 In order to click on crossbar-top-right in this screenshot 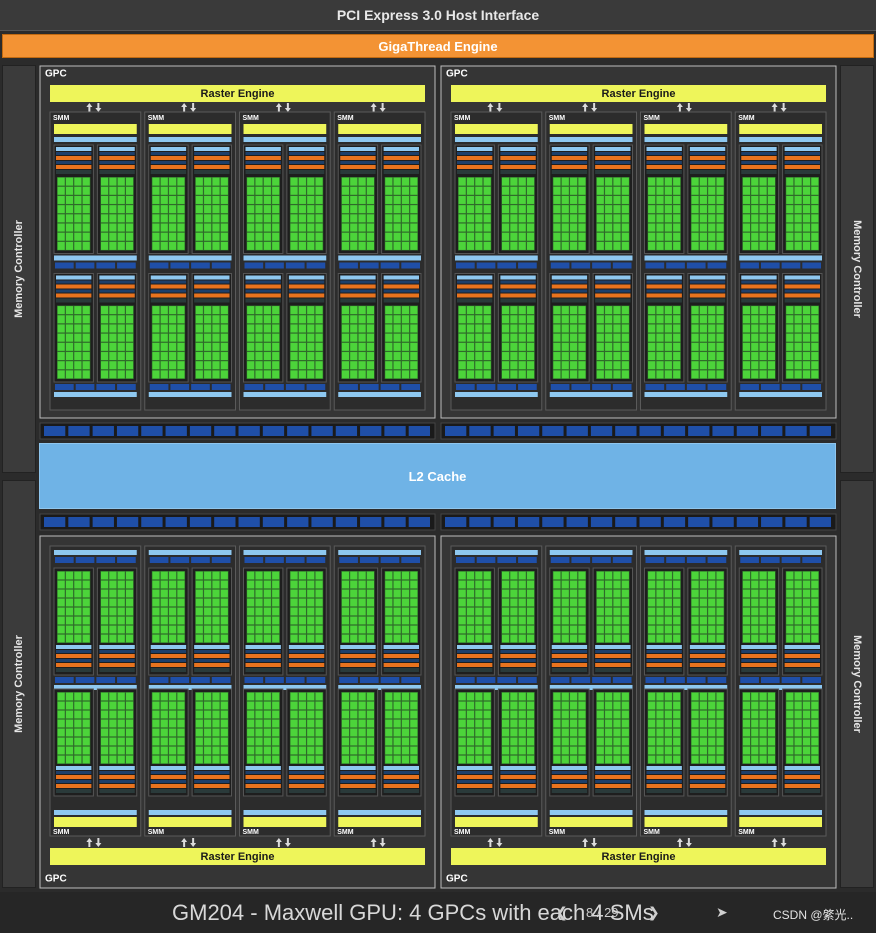, I will do `click(638, 431)`.